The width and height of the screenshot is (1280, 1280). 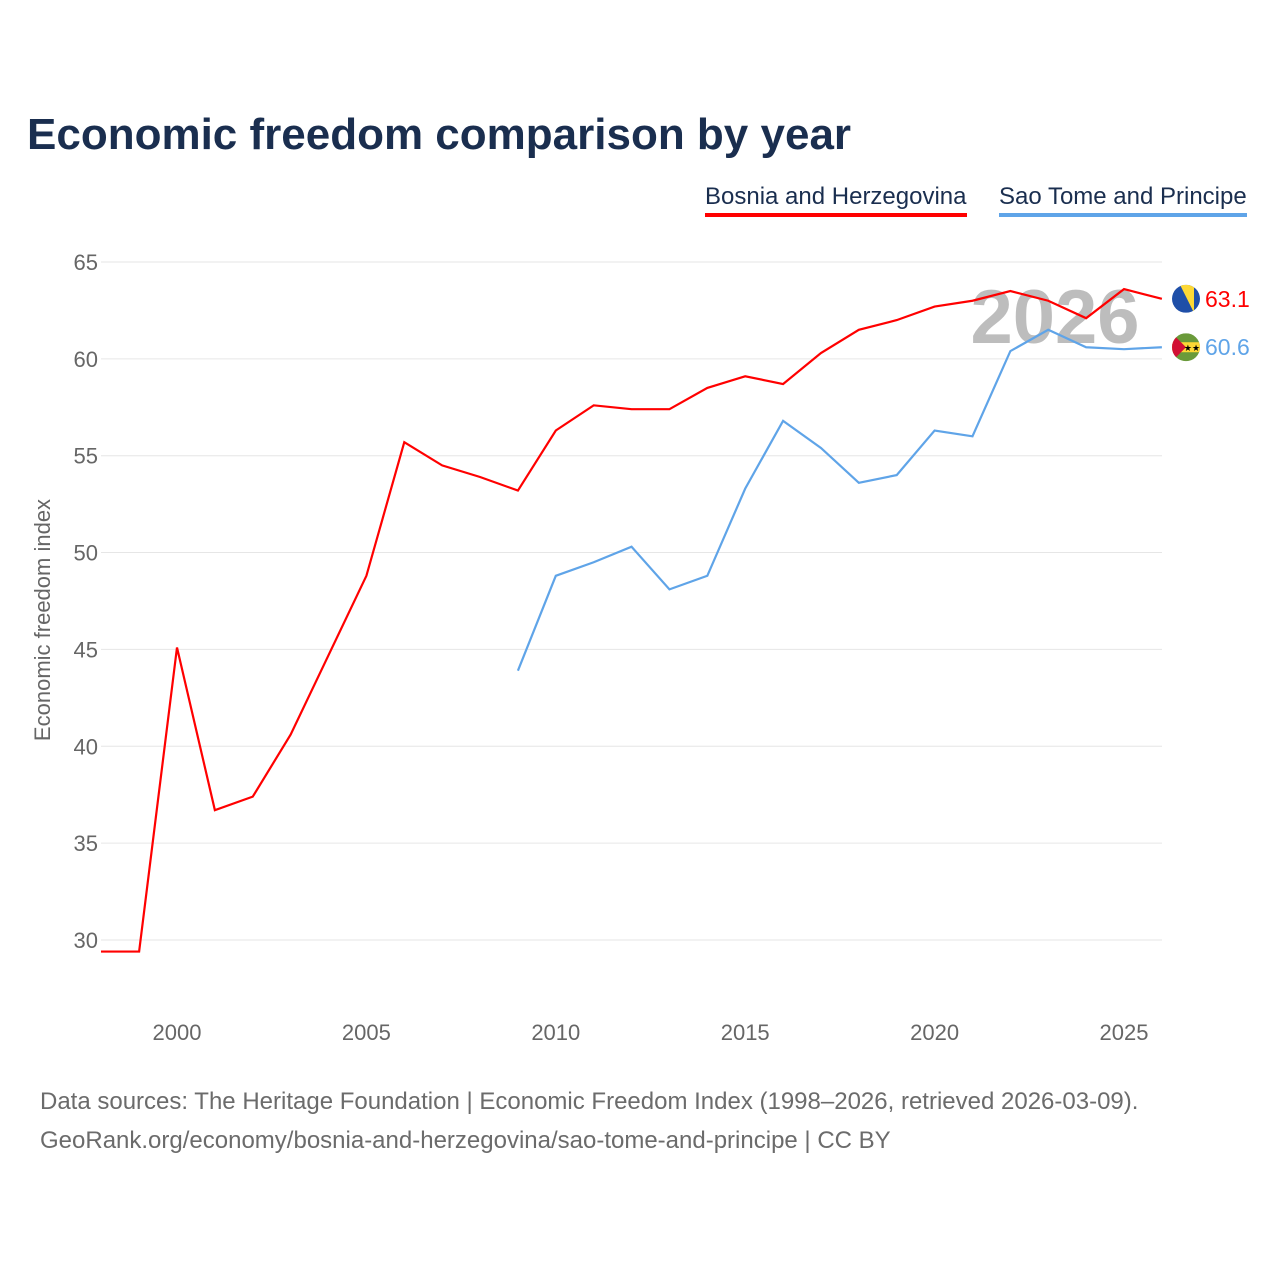 What do you see at coordinates (555, 1032) in the screenshot?
I see `x-tick-label: 2010` at bounding box center [555, 1032].